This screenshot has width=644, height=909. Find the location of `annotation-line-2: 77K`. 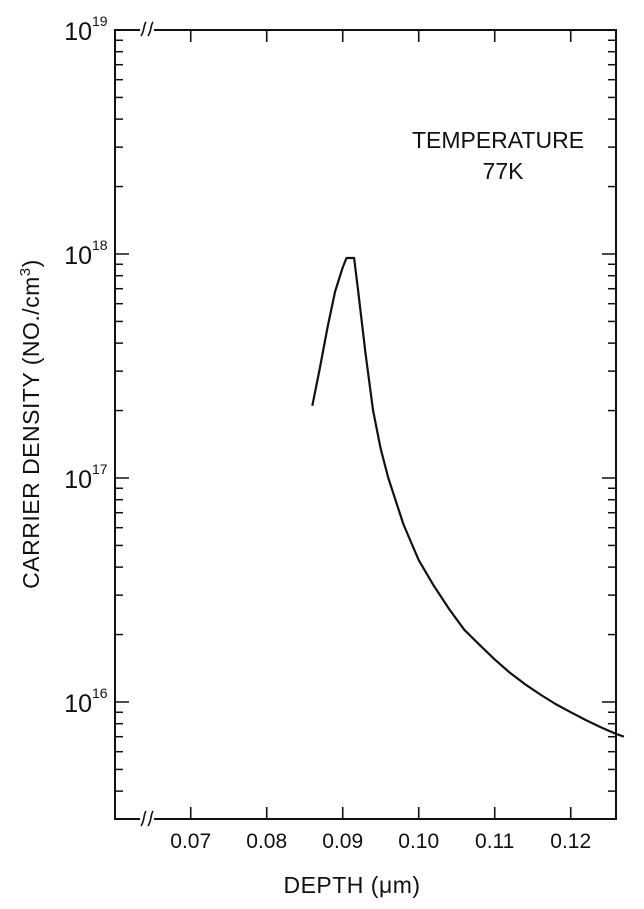

annotation-line-2: 77K is located at coordinates (504, 171).